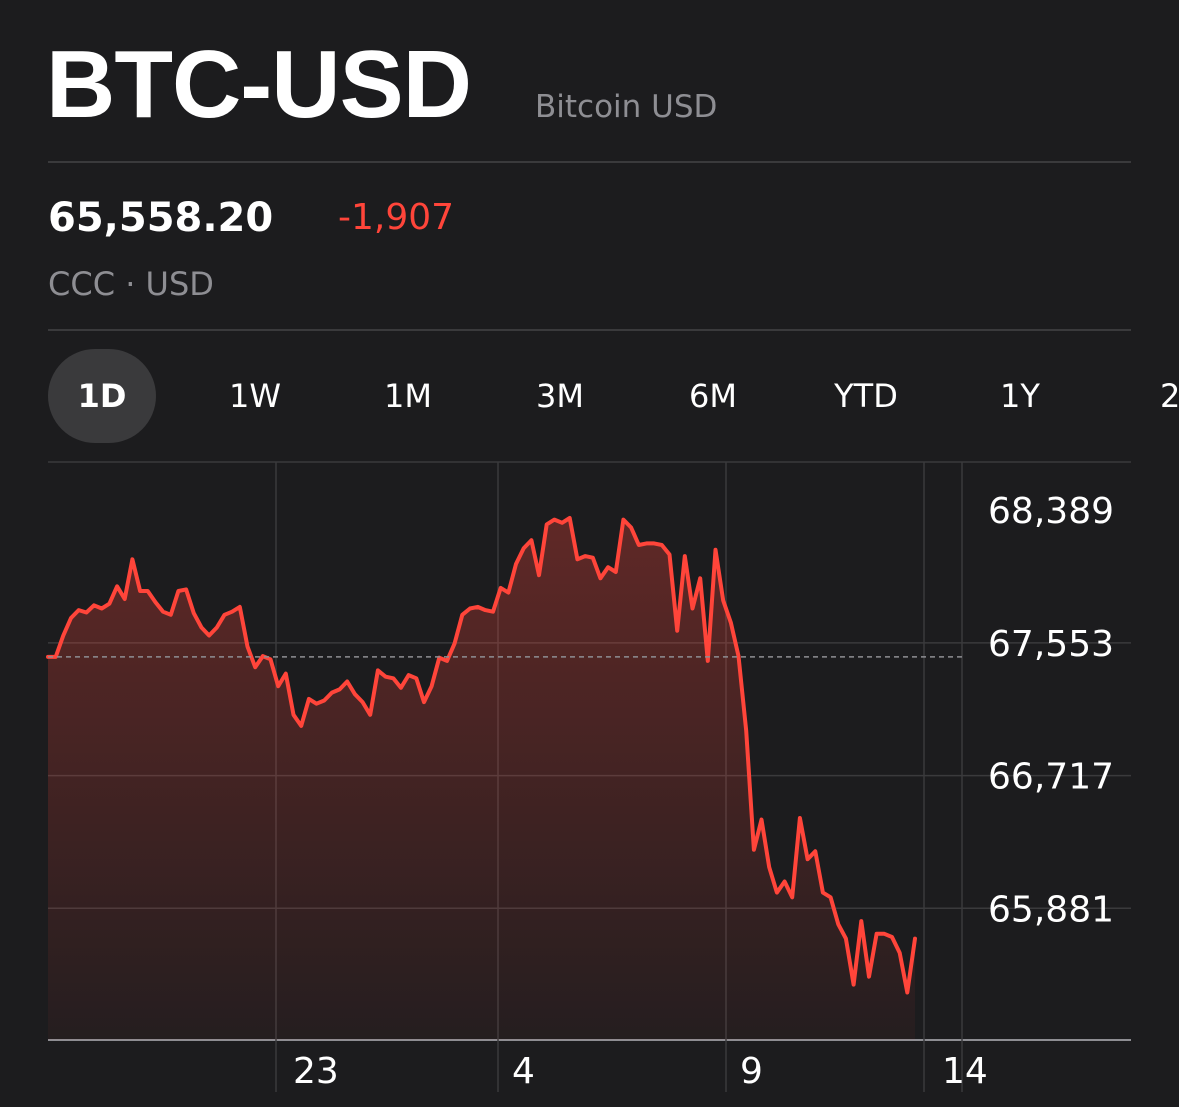 This screenshot has width=1179, height=1107. Describe the element at coordinates (1020, 396) in the screenshot. I see `tab-1y: 1Y` at that location.